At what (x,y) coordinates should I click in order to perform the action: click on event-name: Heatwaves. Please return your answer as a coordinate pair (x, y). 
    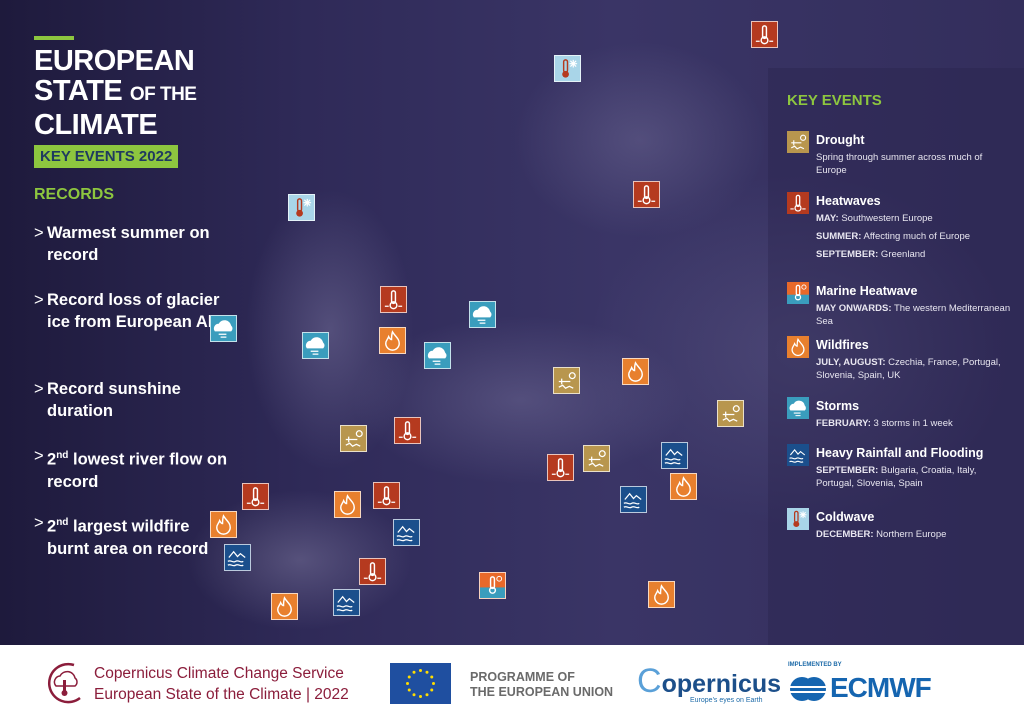
    Looking at the image, I should click on (848, 201).